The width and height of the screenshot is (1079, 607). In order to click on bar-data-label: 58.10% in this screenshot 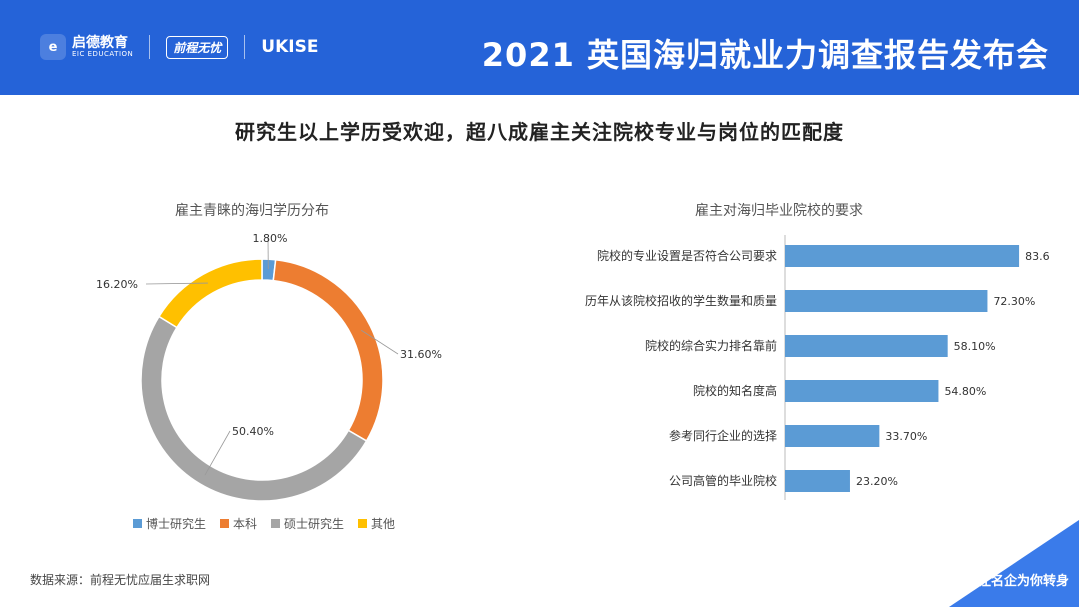, I will do `click(975, 346)`.